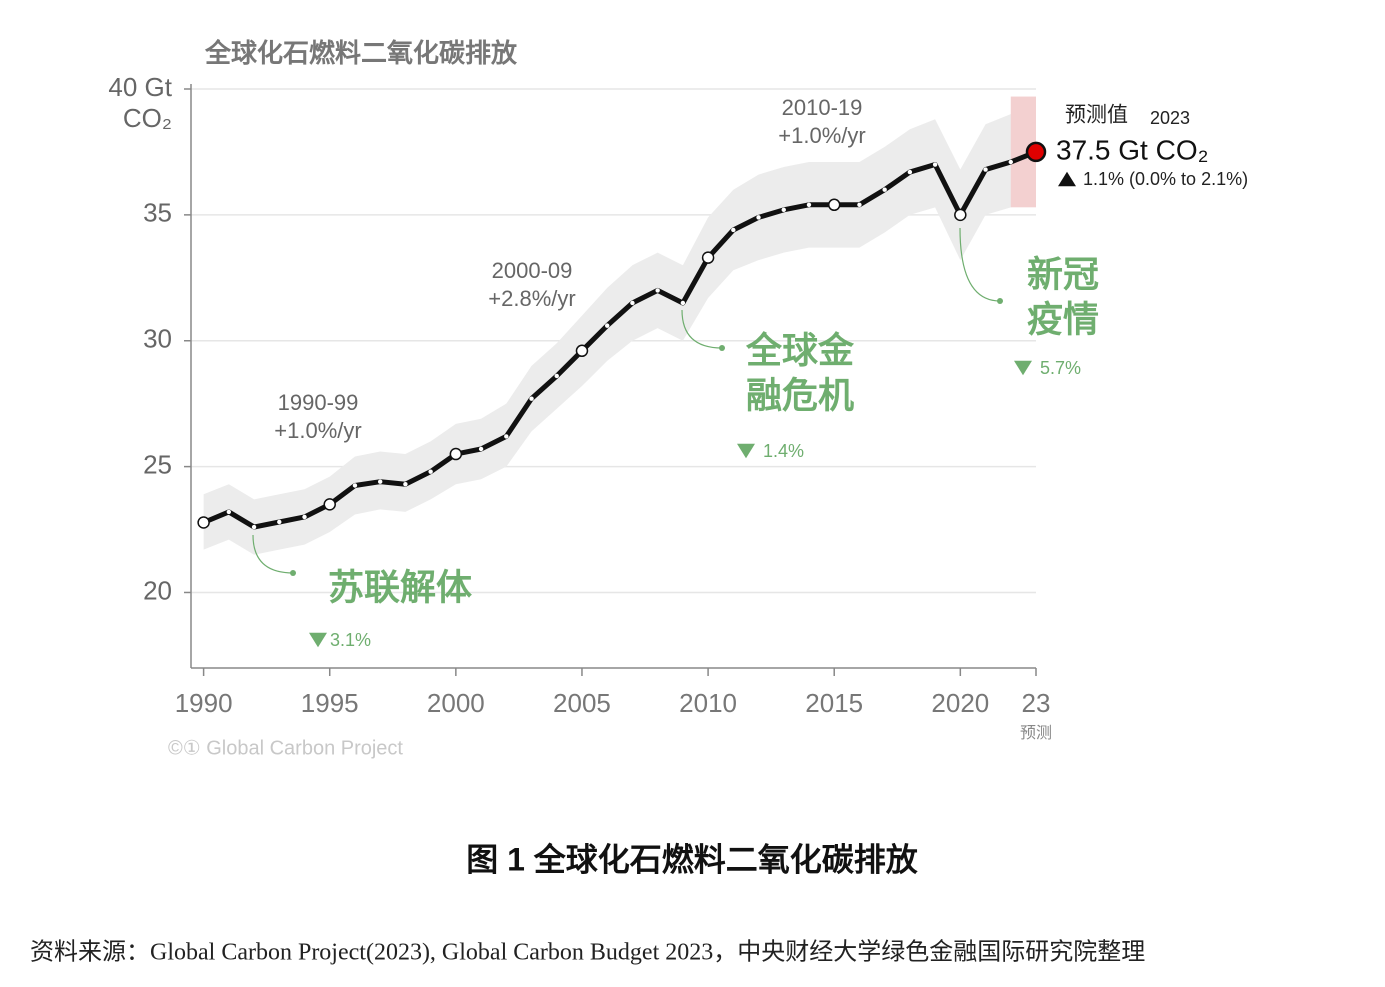 The image size is (1385, 987). What do you see at coordinates (1060, 368) in the screenshot?
I see `event-change: 5.7%` at bounding box center [1060, 368].